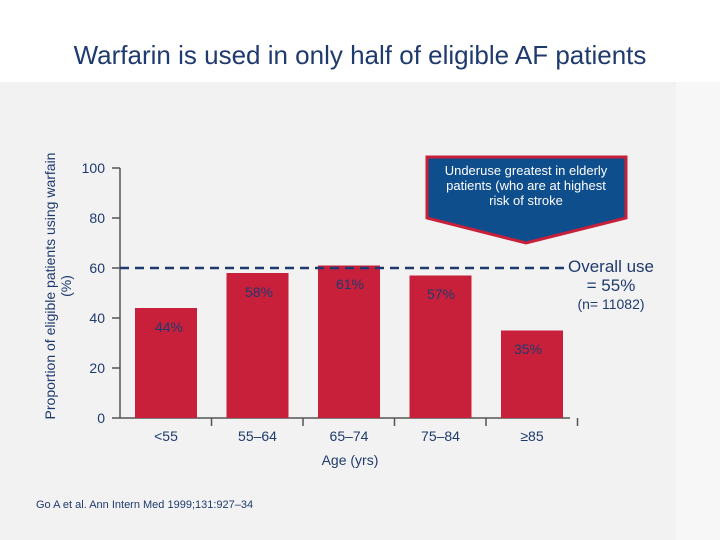 The image size is (720, 540). What do you see at coordinates (531, 436) in the screenshot?
I see `x-tick-label: ≥85` at bounding box center [531, 436].